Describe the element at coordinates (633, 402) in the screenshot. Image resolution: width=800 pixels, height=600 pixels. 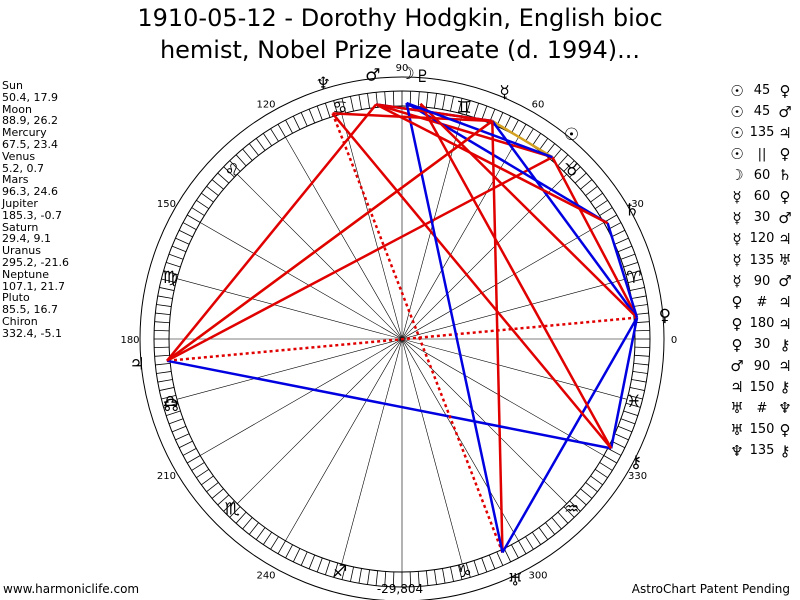
I see `zodiac-sign-glyph: ♓` at that location.